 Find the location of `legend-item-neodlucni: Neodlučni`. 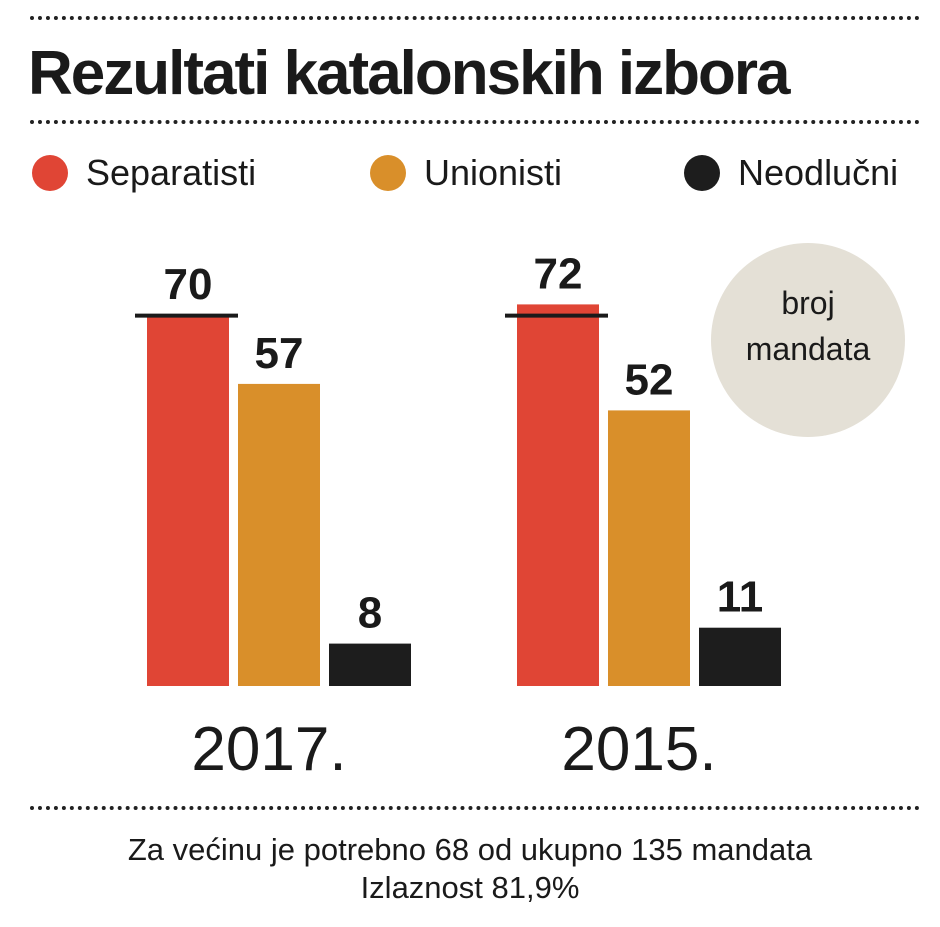

legend-item-neodlucni: Neodlučni is located at coordinates (791, 173).